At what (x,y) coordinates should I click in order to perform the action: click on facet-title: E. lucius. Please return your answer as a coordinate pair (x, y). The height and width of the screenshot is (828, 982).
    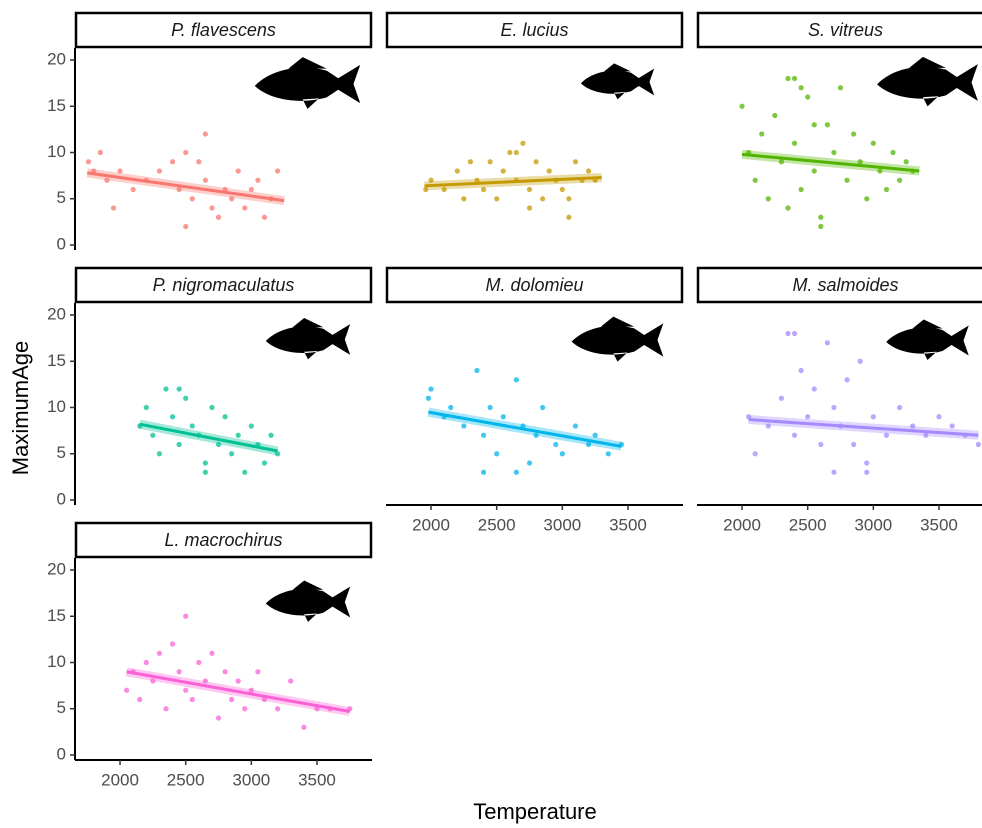
    Looking at the image, I should click on (534, 30).